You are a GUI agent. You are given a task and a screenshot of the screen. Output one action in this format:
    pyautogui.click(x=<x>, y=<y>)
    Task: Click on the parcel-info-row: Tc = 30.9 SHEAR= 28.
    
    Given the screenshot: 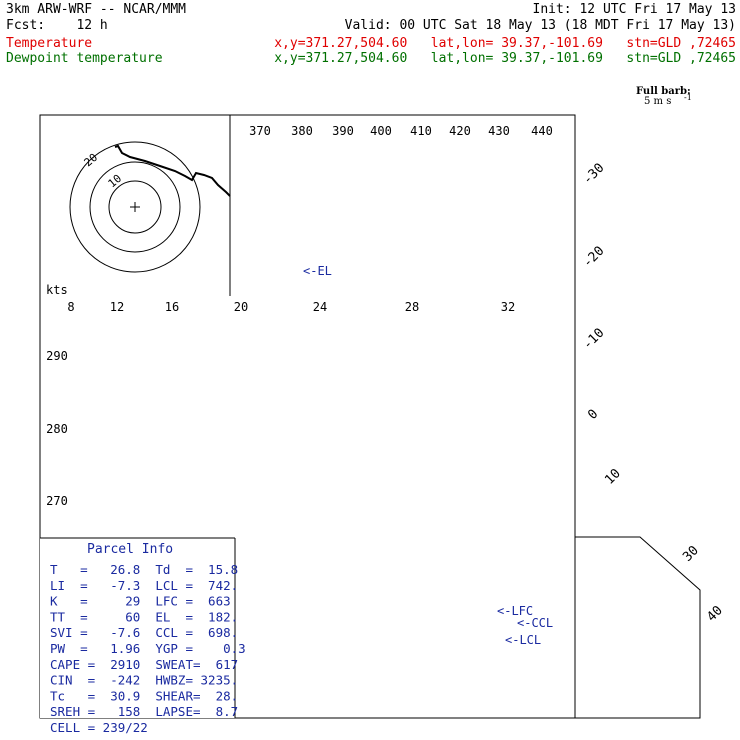 What is the action you would take?
    pyautogui.click(x=144, y=695)
    